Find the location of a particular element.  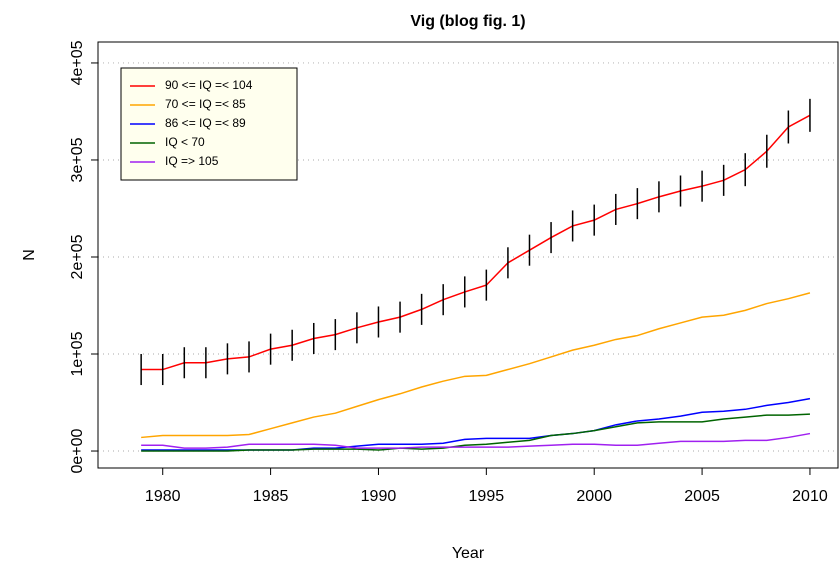

legend-label: IQ => 105 is located at coordinates (192, 161).